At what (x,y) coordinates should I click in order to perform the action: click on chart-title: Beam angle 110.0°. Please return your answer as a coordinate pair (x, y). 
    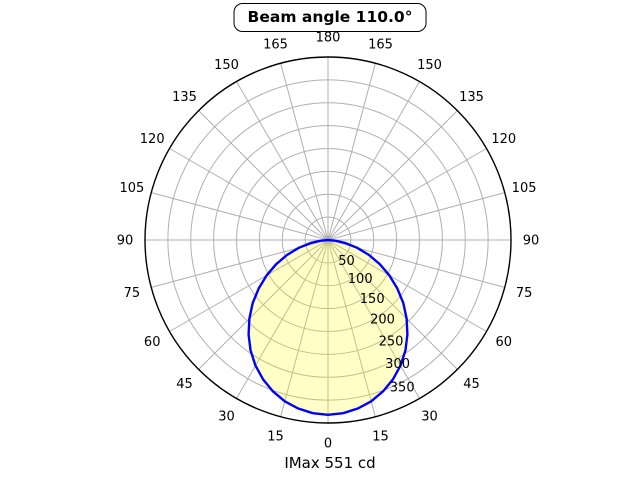
    Looking at the image, I should click on (330, 17).